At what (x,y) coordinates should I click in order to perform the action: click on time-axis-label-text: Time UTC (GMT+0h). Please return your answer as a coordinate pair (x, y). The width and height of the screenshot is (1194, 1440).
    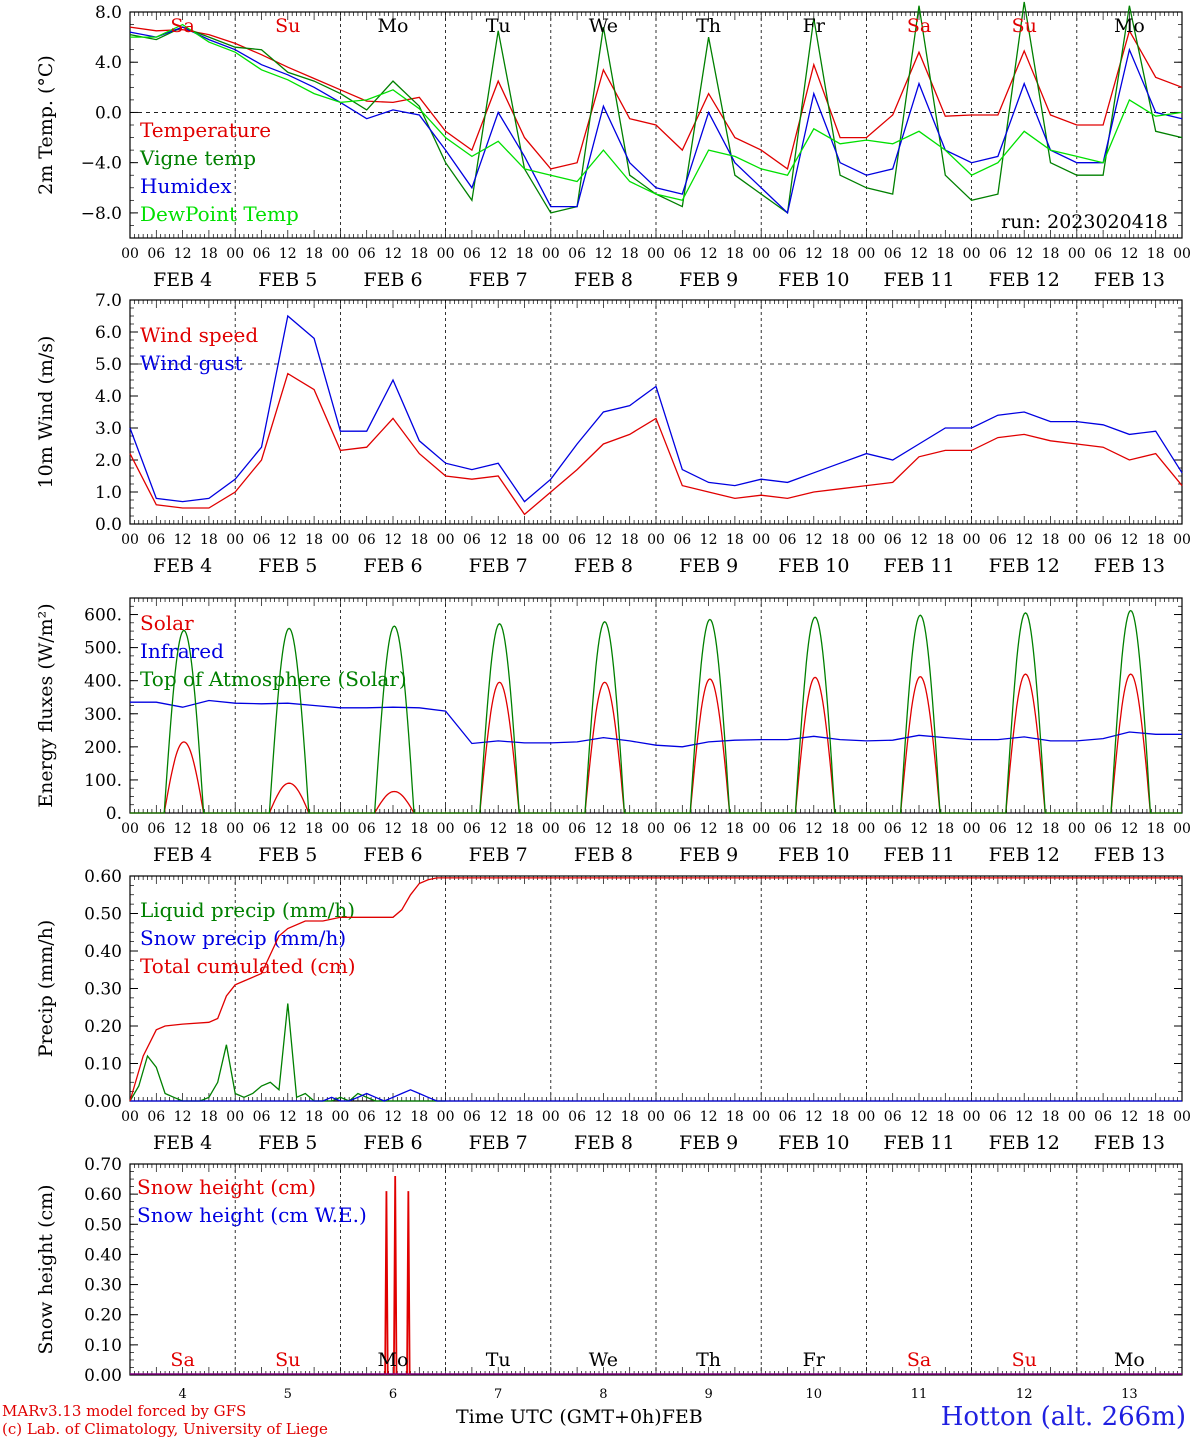
    Looking at the image, I should click on (559, 1417).